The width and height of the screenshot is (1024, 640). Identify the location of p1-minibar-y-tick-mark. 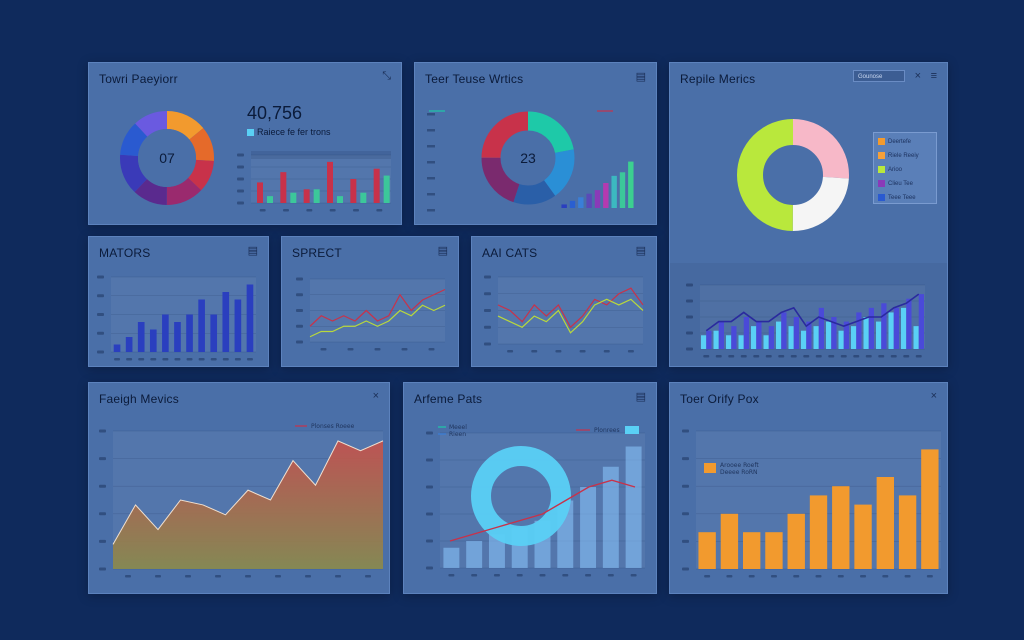
(240, 191).